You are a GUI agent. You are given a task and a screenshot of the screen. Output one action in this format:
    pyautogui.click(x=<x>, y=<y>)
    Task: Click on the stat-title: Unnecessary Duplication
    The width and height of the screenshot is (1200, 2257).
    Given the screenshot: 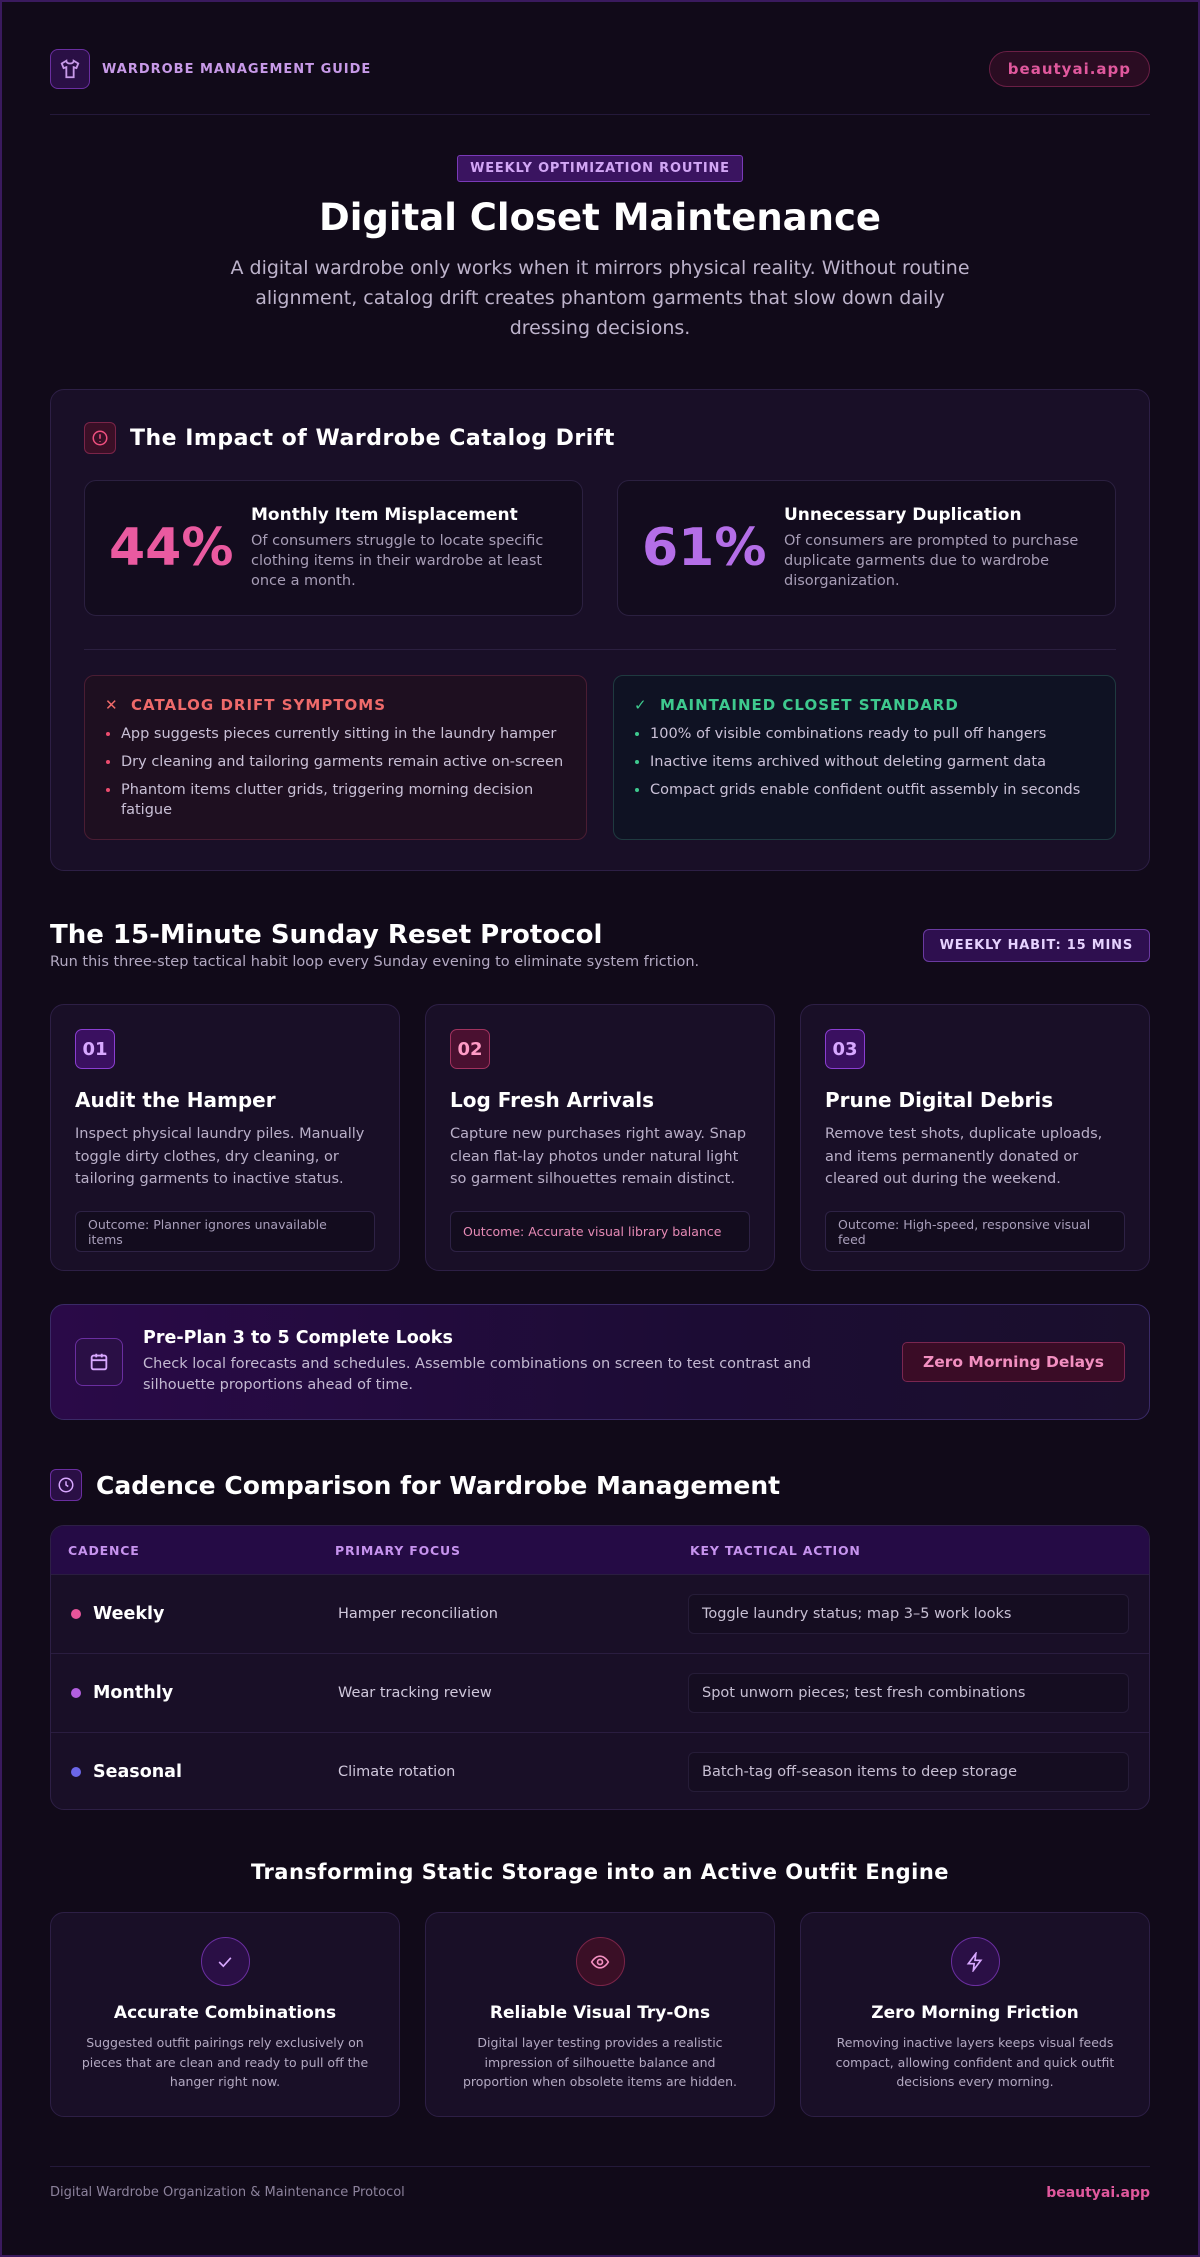 What is the action you would take?
    pyautogui.click(x=903, y=515)
    